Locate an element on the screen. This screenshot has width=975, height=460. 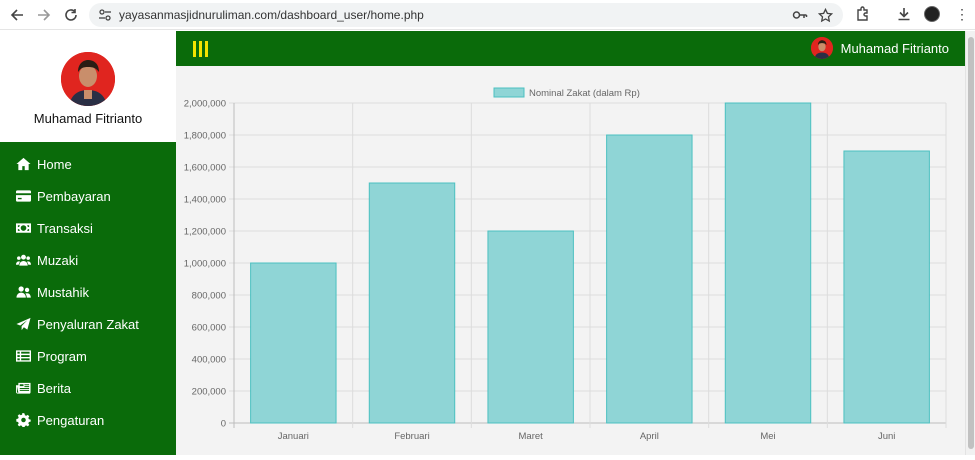
sidebar-item-penyaluran-zakat: Penyaluran Zakat is located at coordinates (88, 324).